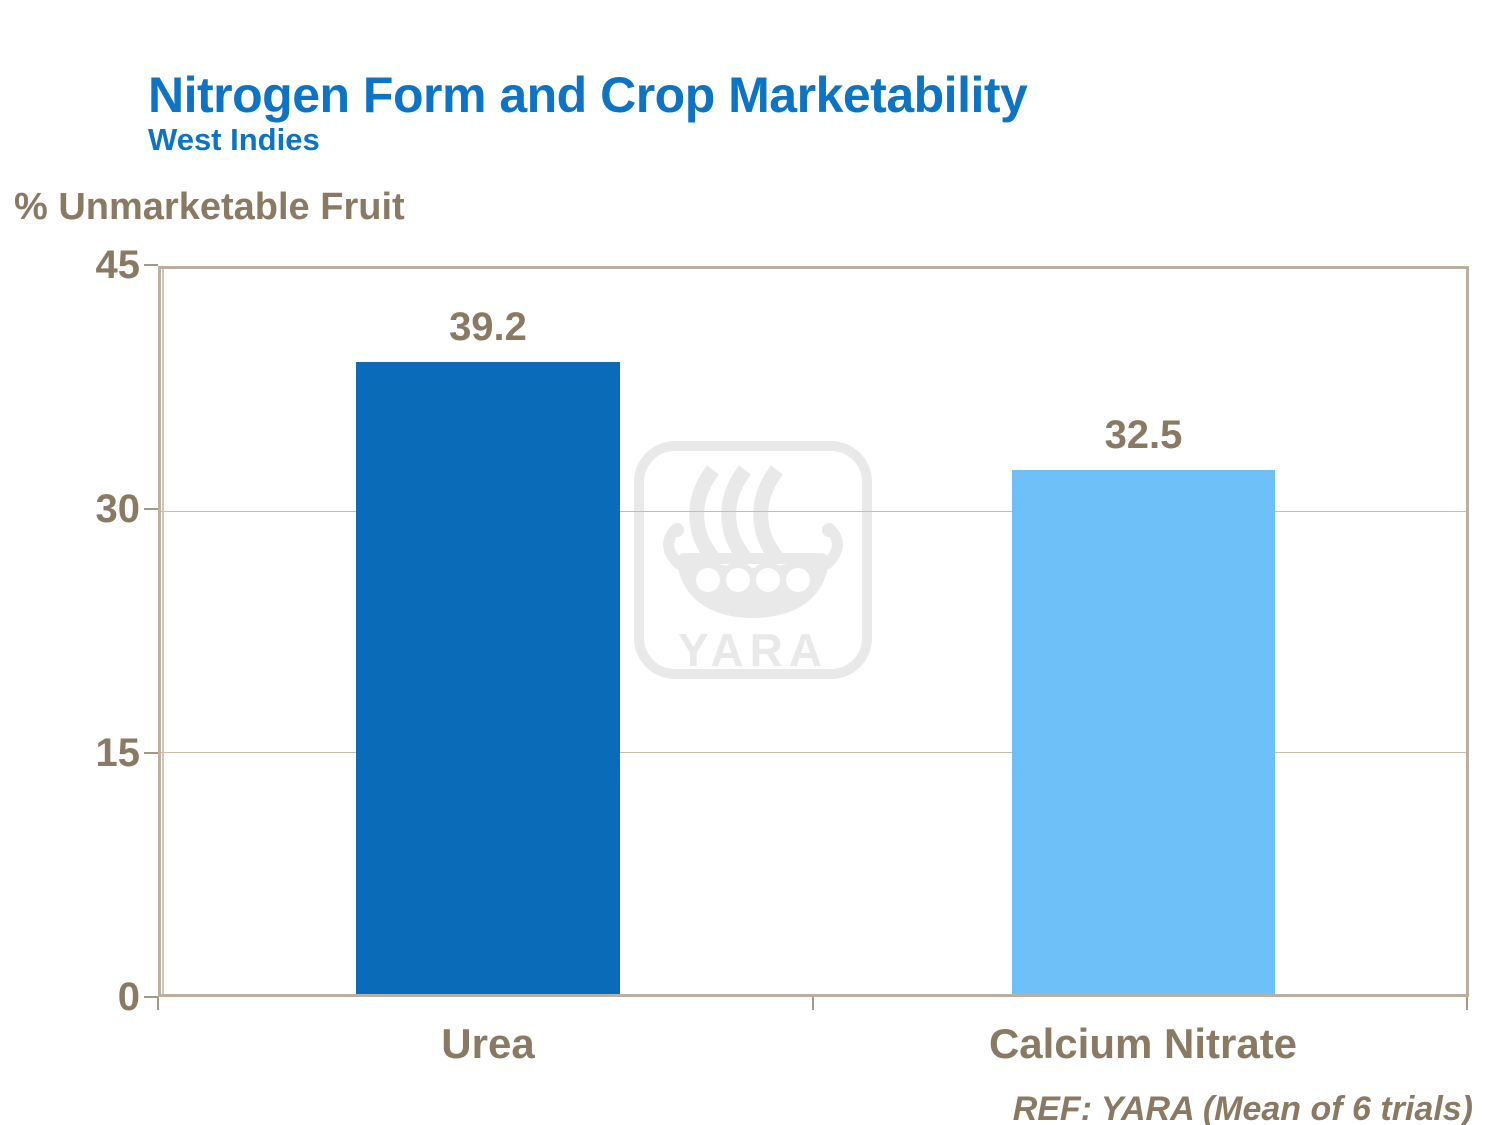 This screenshot has width=1500, height=1125. I want to click on viking-ship-sails-icon, so click(737, 515).